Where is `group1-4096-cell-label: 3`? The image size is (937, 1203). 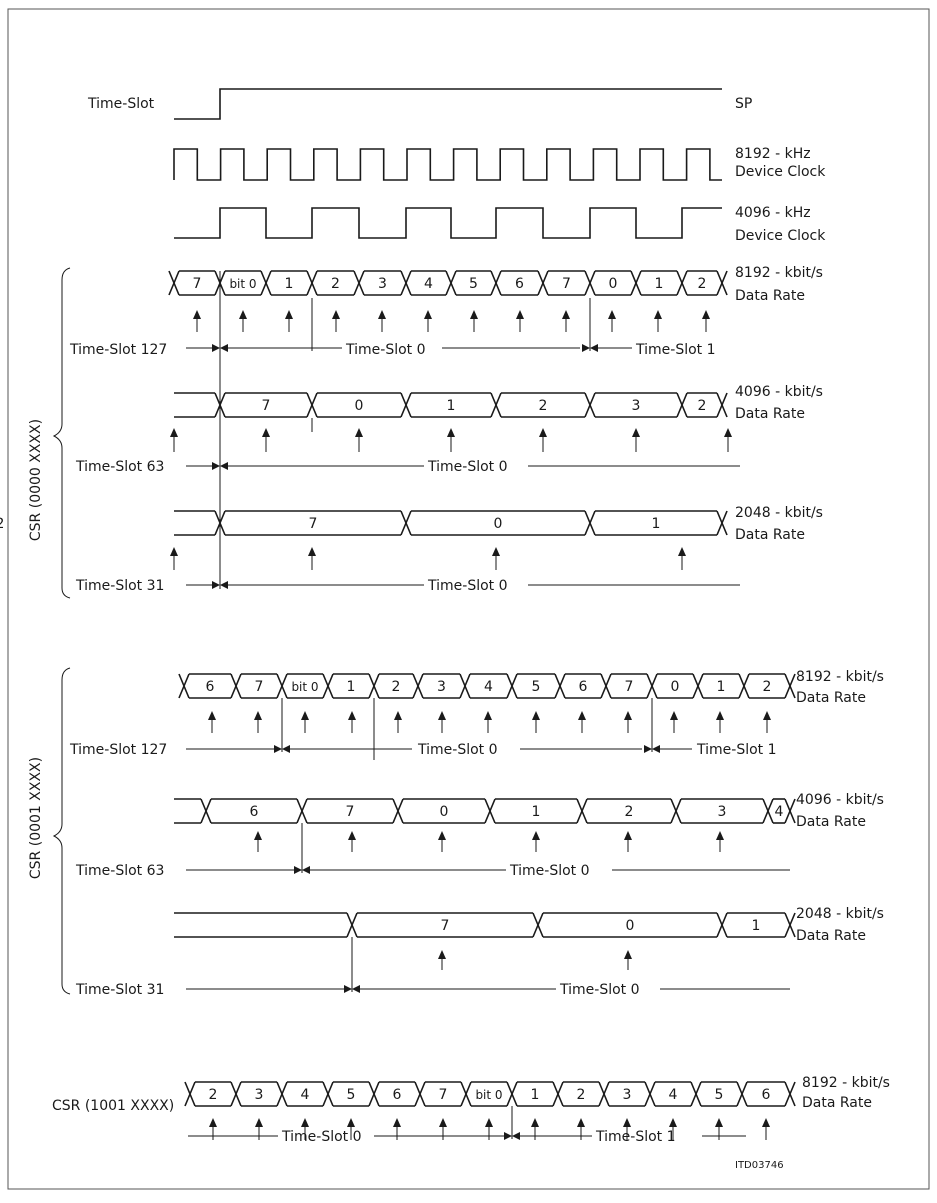 group1-4096-cell-label: 3 is located at coordinates (636, 406).